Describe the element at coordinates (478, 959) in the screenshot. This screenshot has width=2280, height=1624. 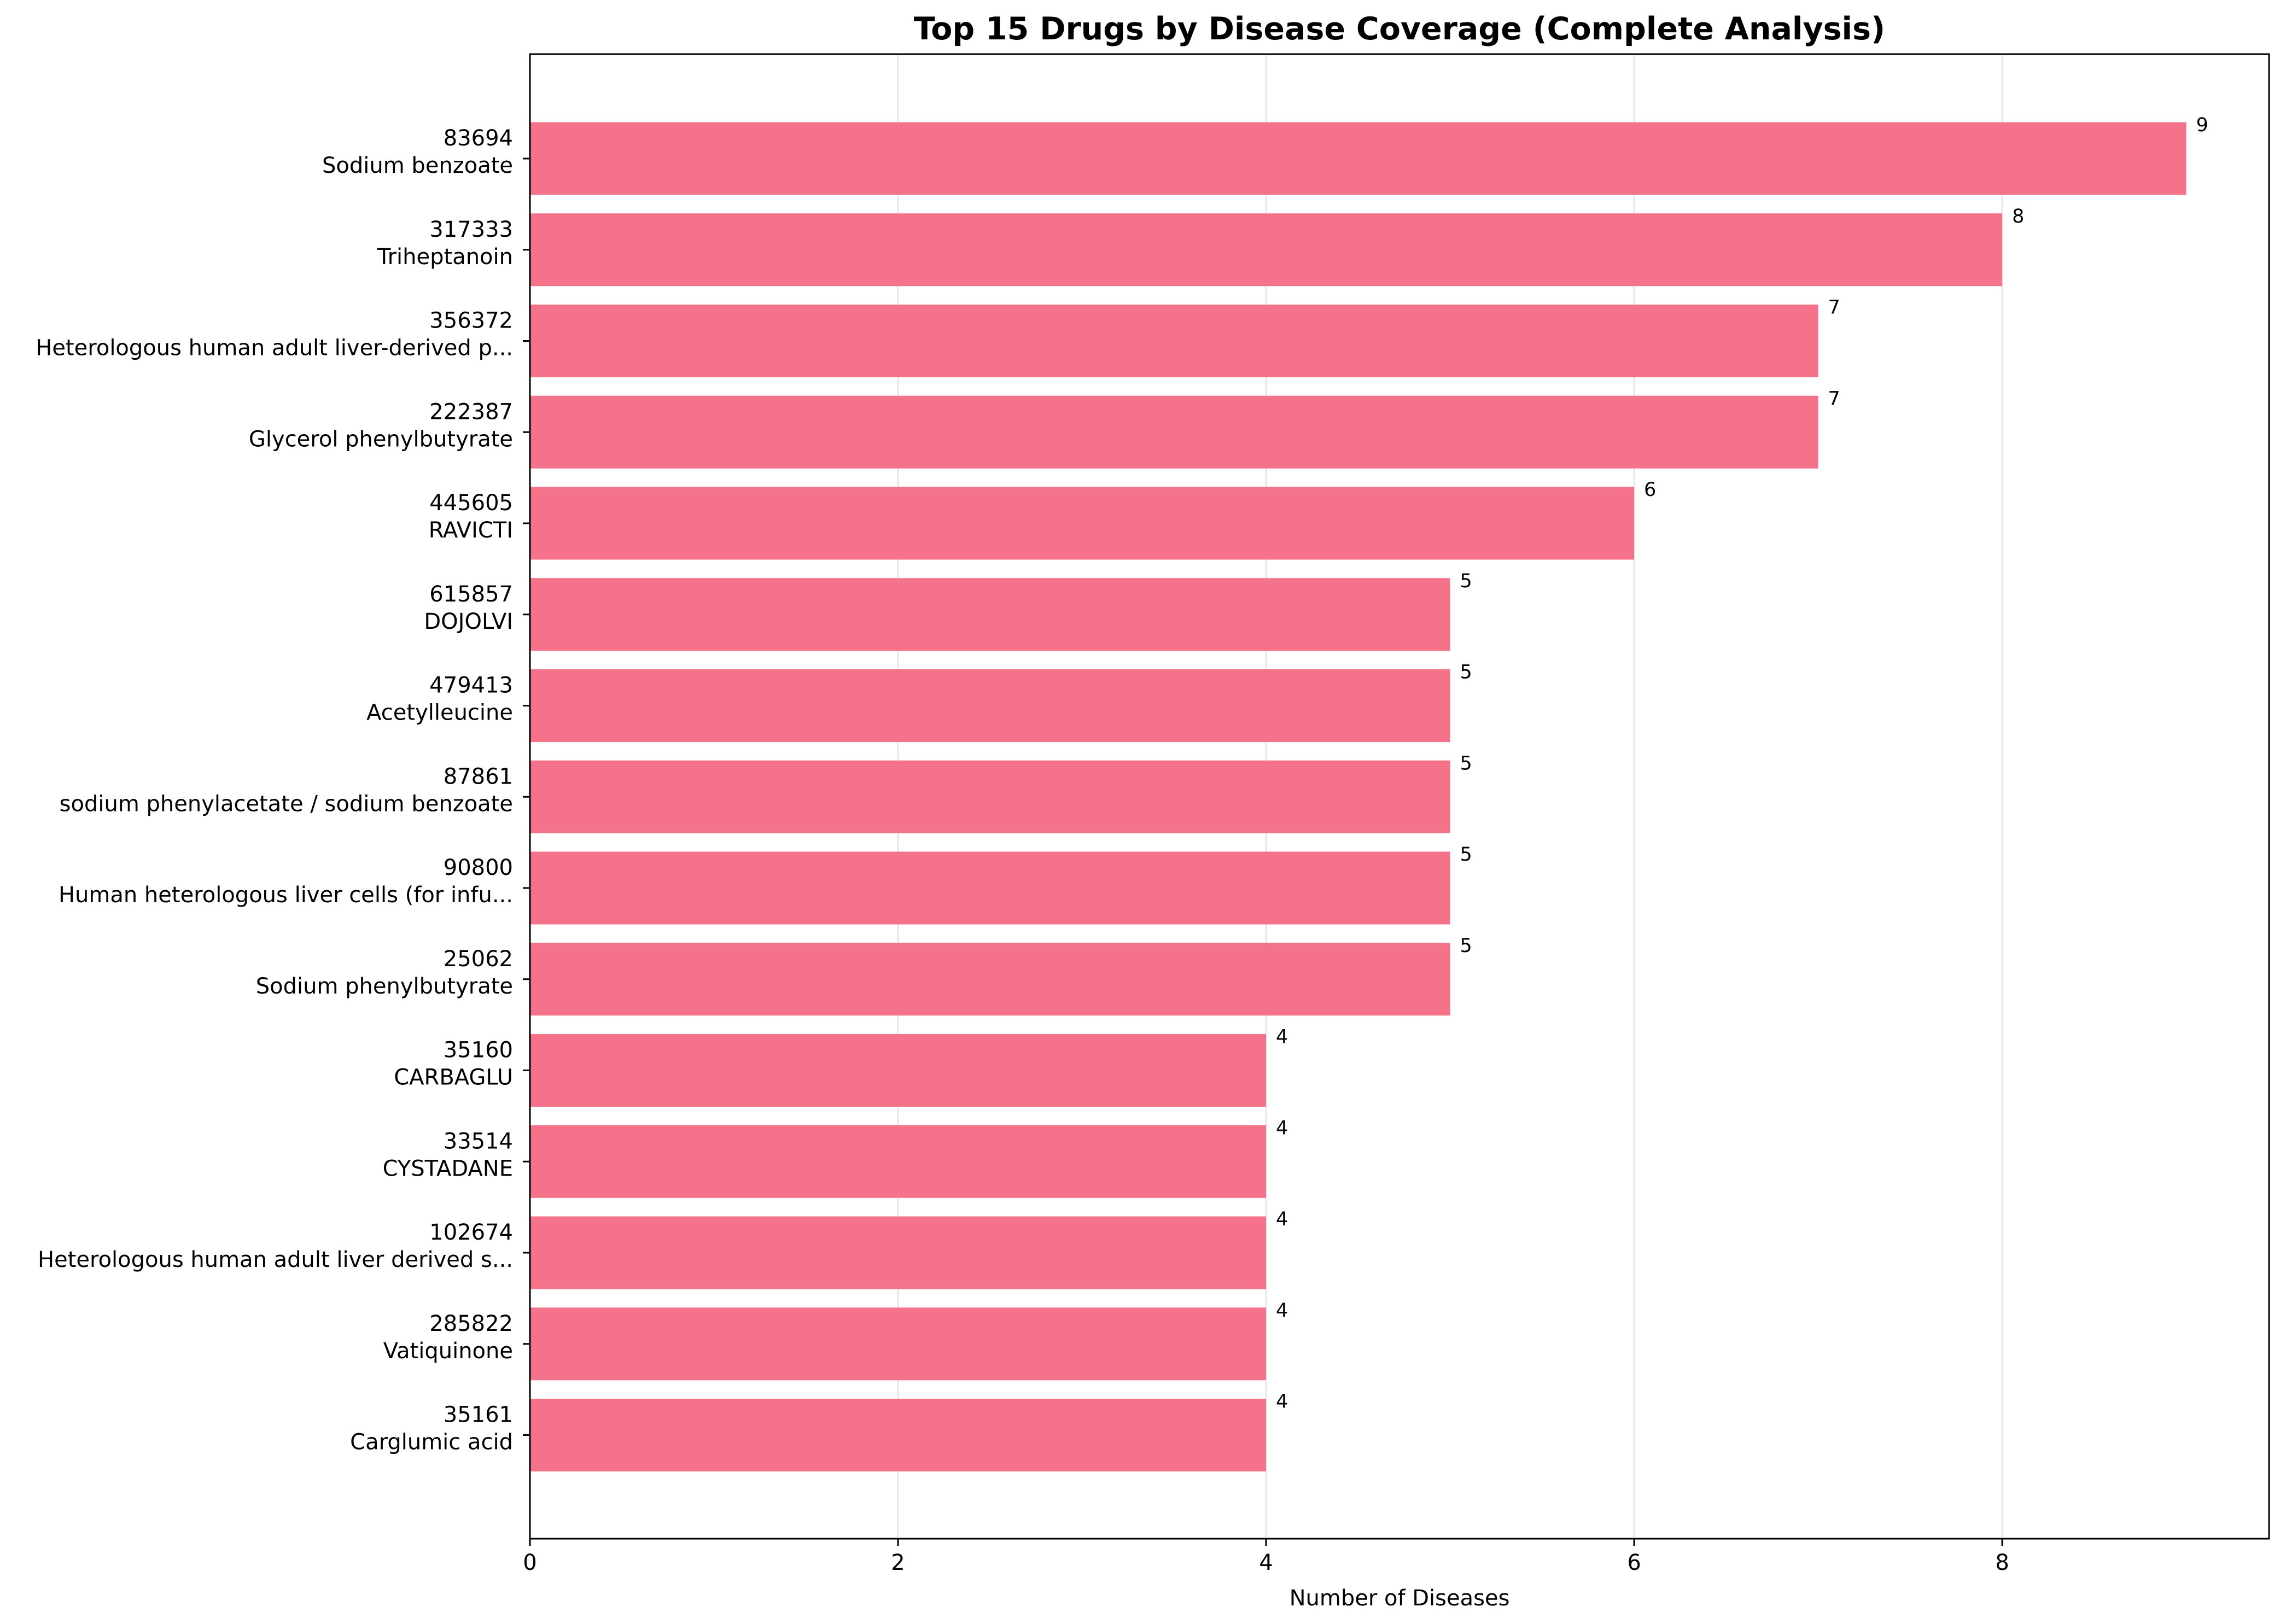
I see `y-tick-label-id: 25062` at that location.